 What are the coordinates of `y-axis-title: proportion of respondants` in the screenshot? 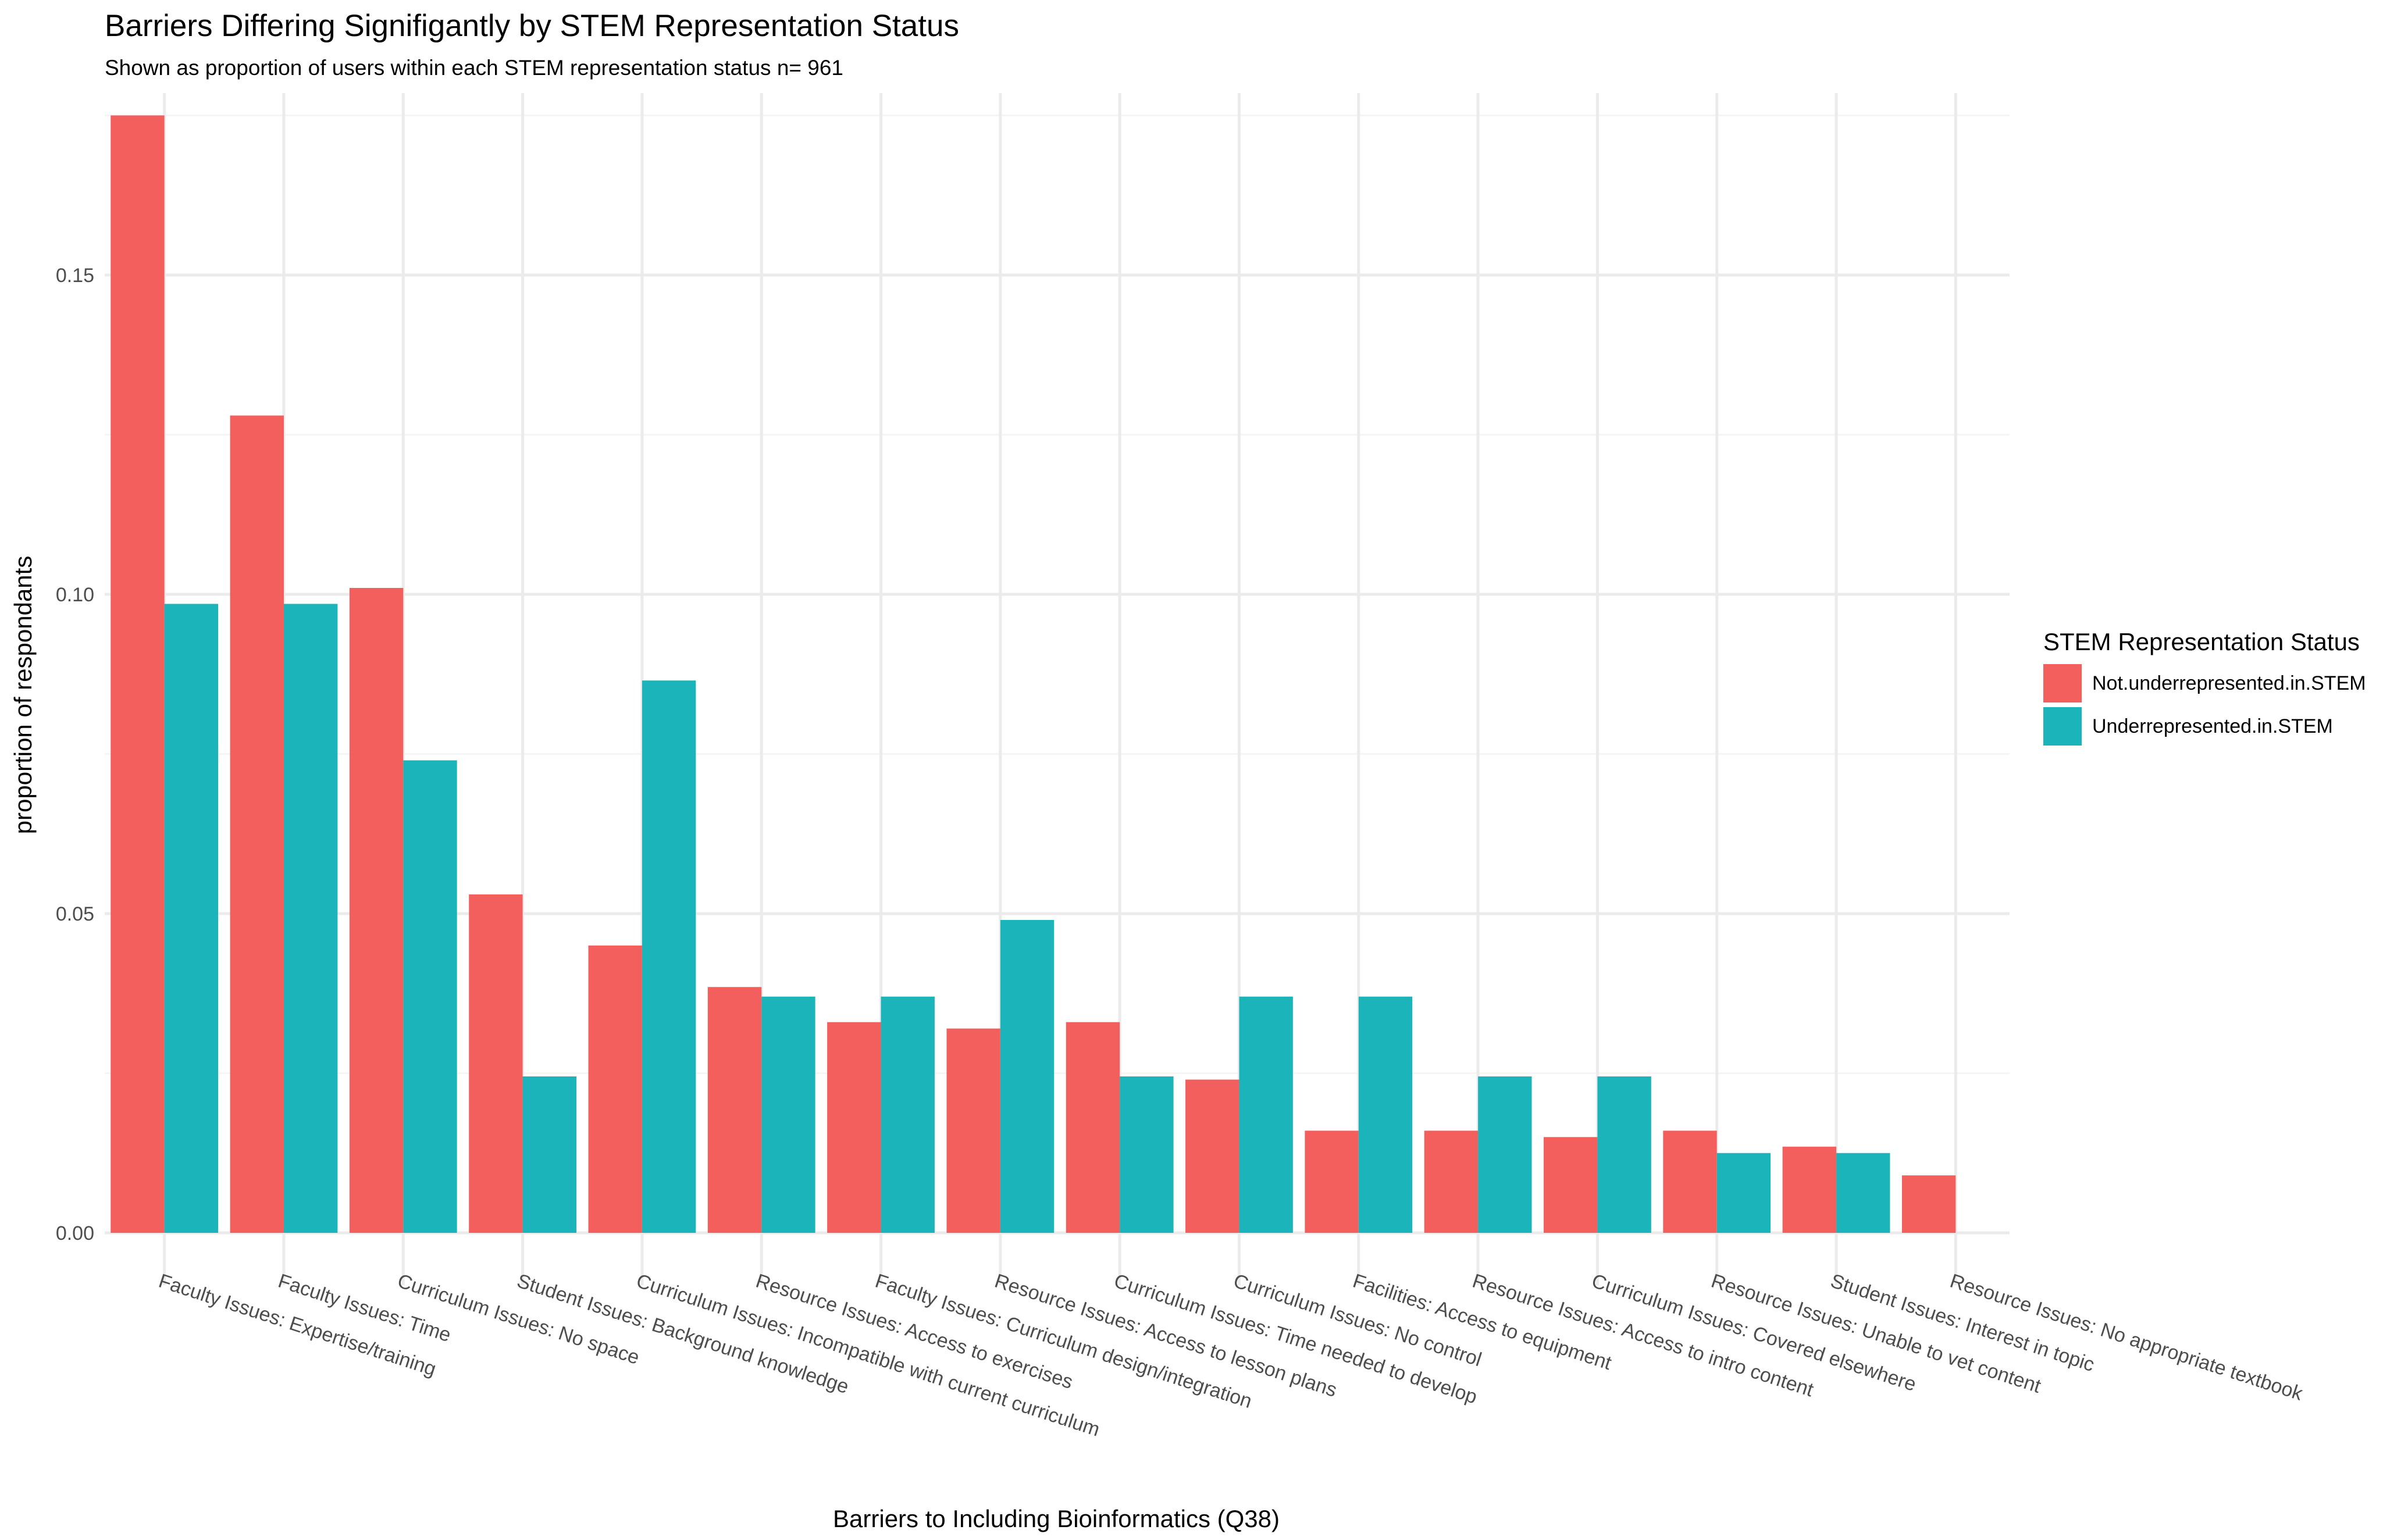 It's located at (23, 695).